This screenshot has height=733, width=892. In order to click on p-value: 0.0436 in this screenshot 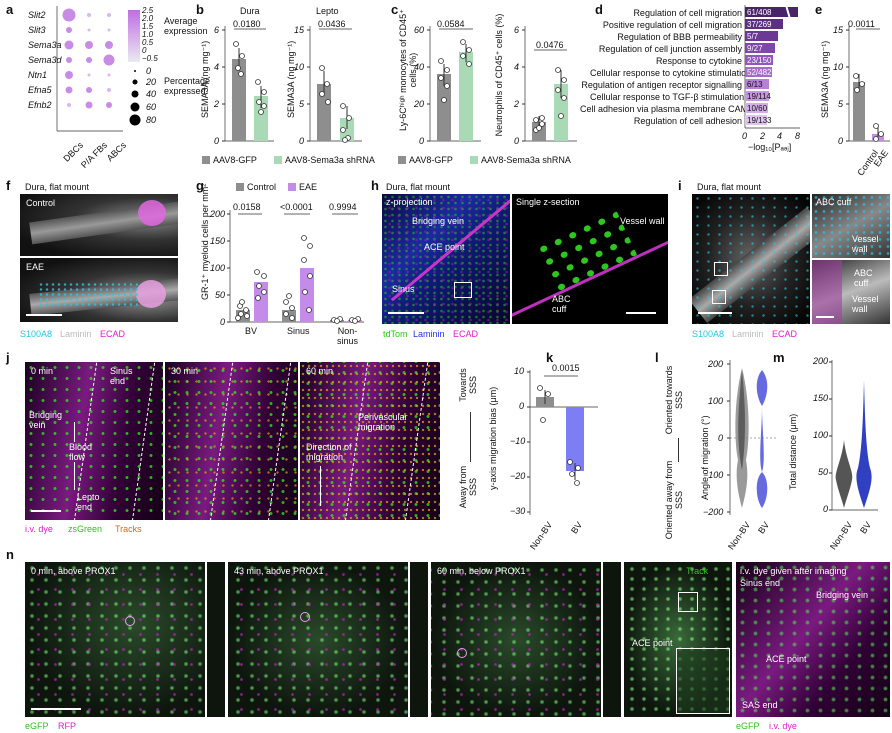, I will do `click(332, 24)`.